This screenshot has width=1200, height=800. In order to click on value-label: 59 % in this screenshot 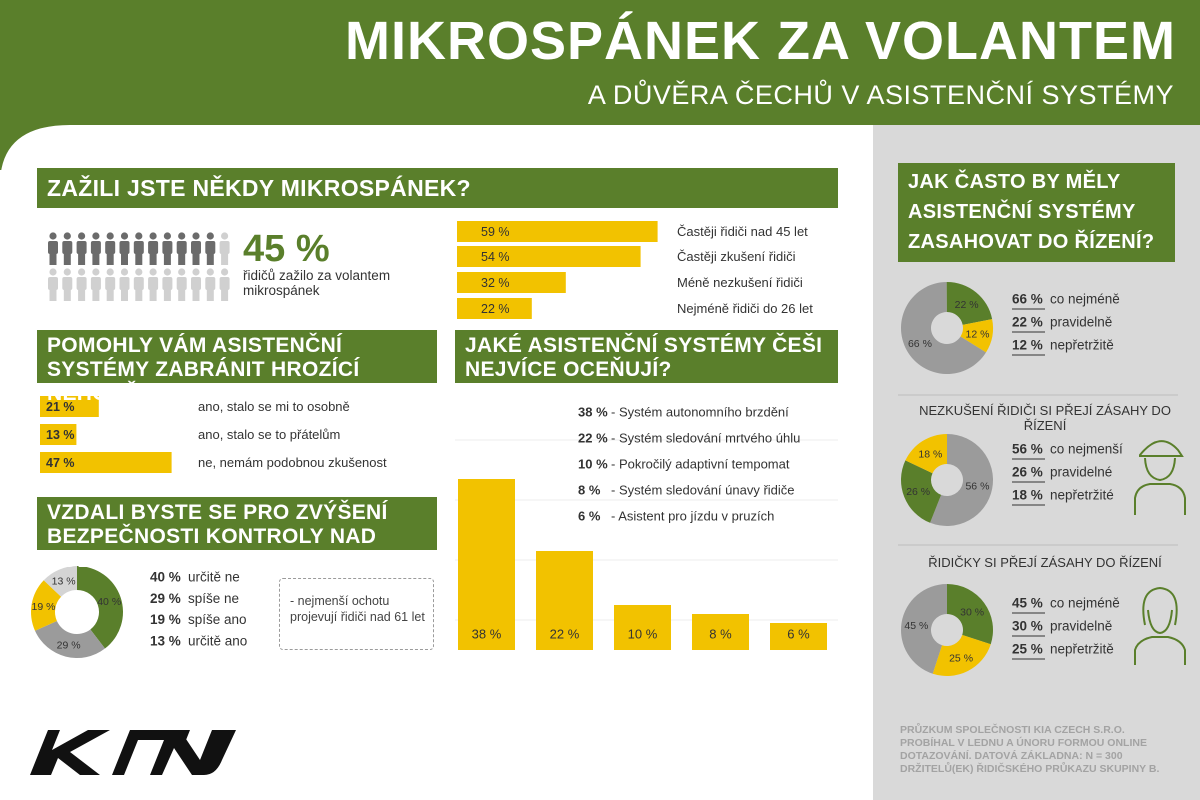, I will do `click(495, 232)`.